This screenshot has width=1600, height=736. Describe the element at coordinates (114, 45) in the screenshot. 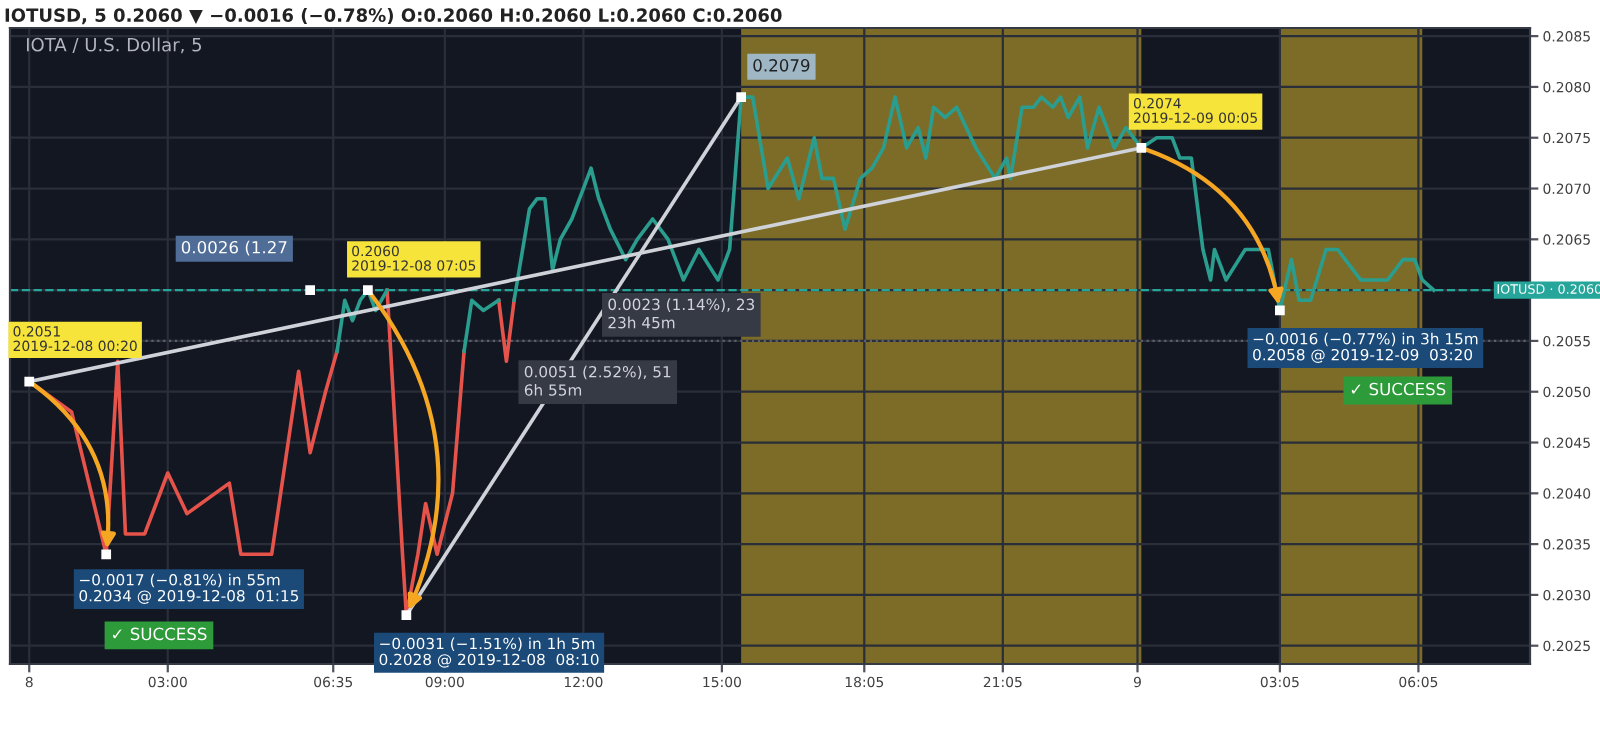

I see `chart-title: IOTA / U.S. Dollar, 5` at that location.